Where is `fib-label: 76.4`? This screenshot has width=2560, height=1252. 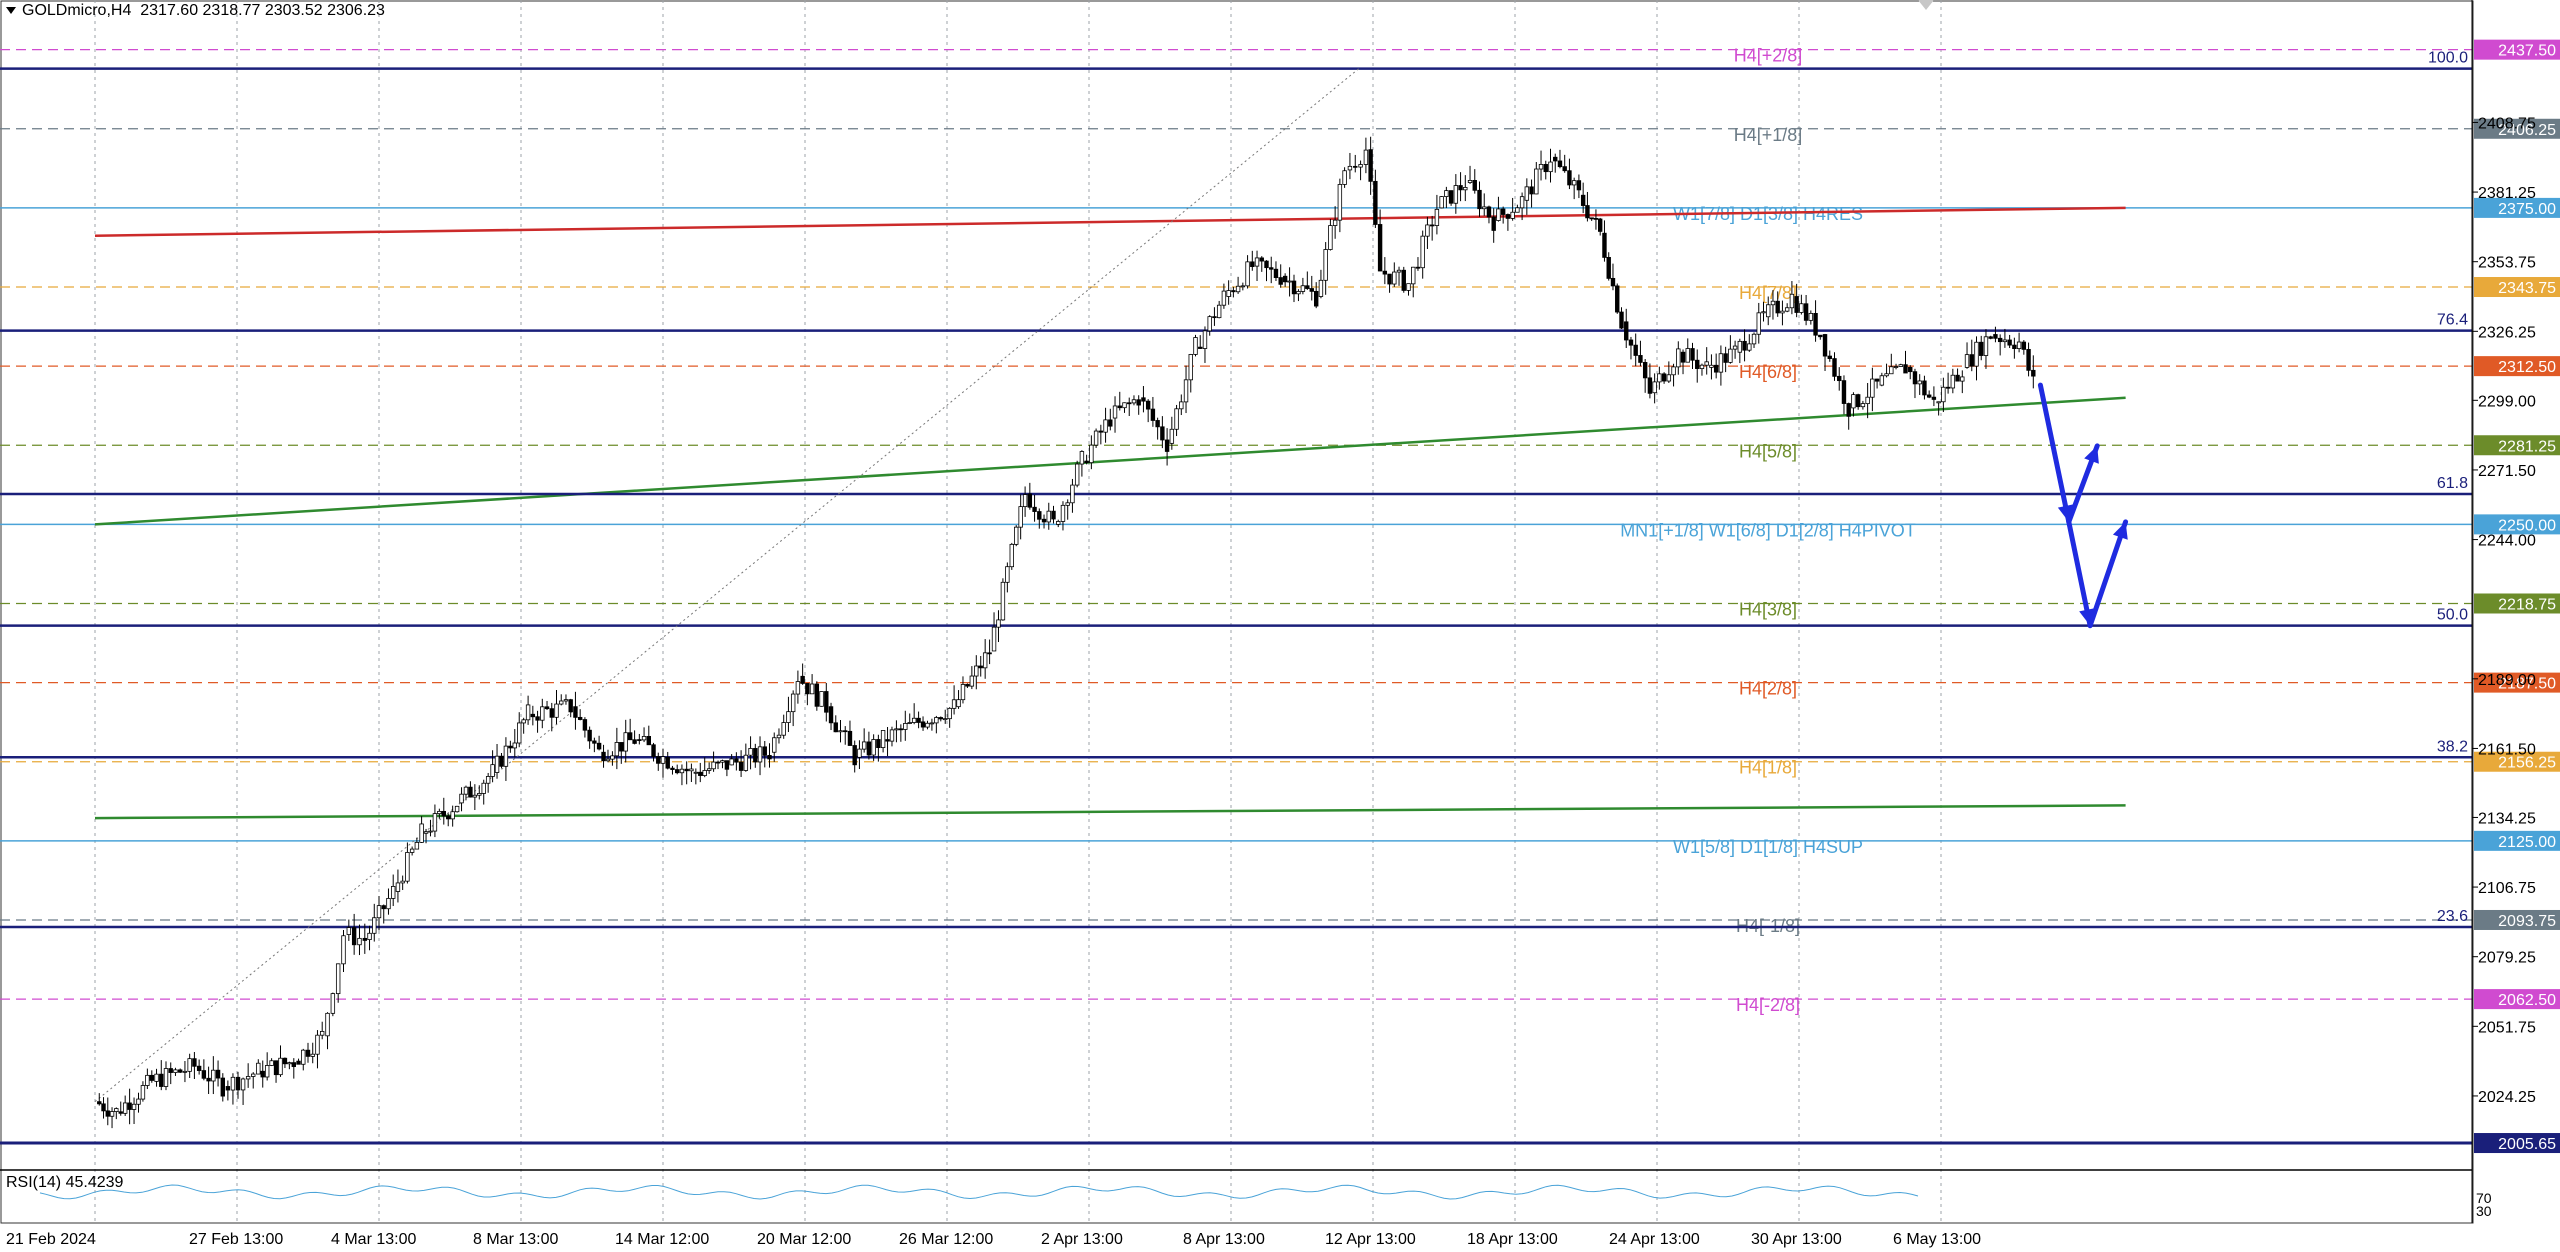
fib-label: 76.4 is located at coordinates (2452, 320).